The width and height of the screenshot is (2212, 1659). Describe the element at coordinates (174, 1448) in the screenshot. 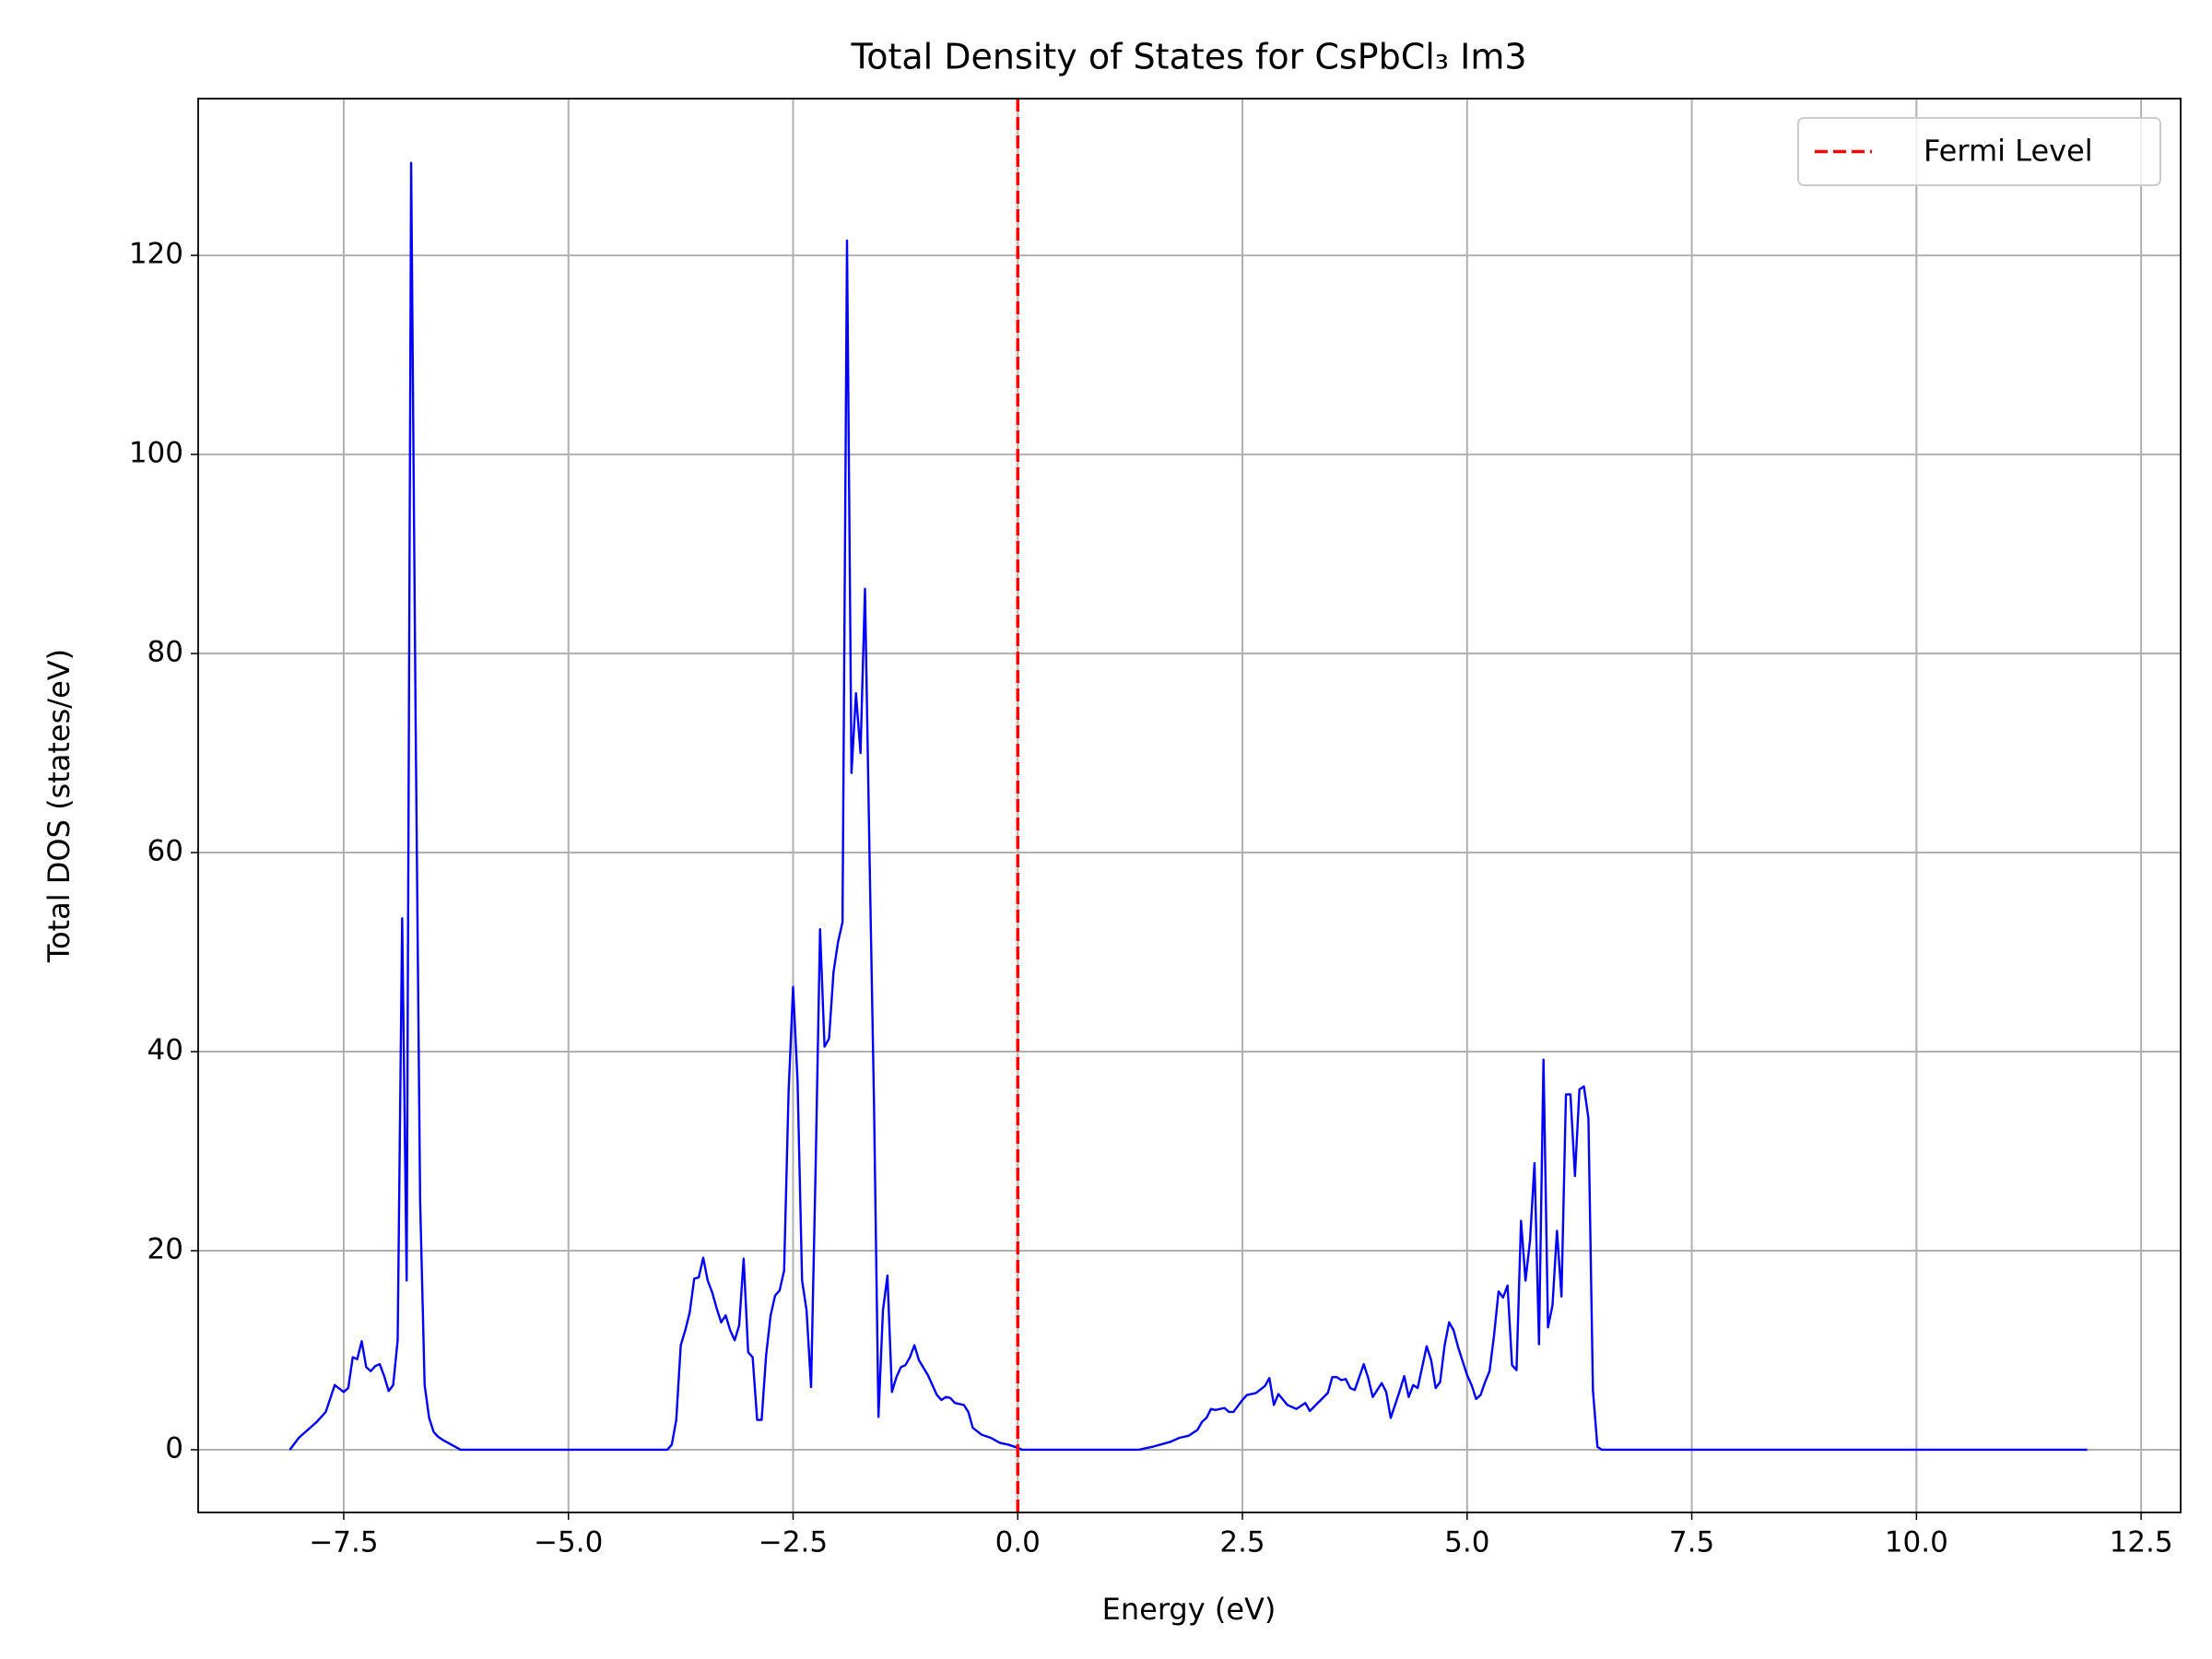

I see `y-tick-label: 0` at that location.